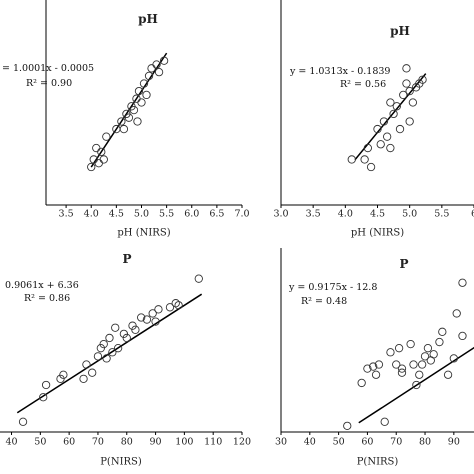 The width and height of the screenshot is (474, 474). Describe the element at coordinates (49, 83) in the screenshot. I see `r-squared-label: R² = 0.90` at that location.